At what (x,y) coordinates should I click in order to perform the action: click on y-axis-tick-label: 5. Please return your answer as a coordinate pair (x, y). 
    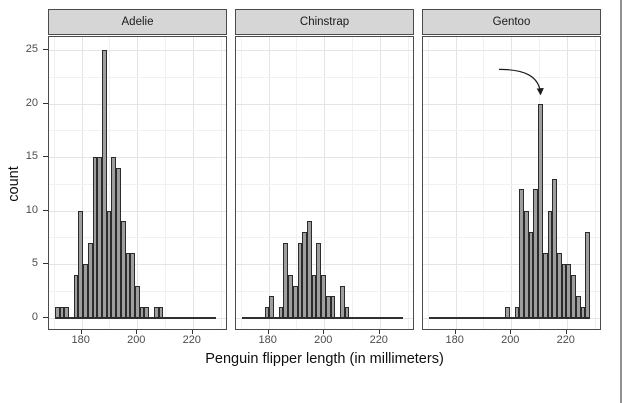
    Looking at the image, I should click on (34, 263).